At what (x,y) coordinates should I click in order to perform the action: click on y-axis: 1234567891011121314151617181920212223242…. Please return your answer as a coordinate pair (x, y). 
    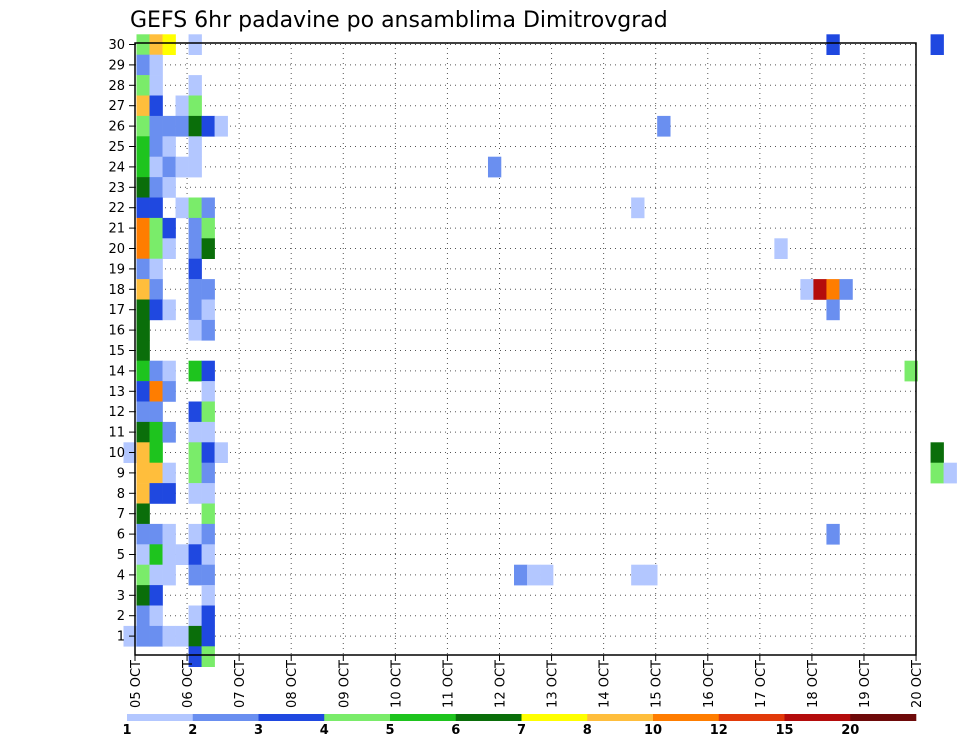
    Looking at the image, I should click on (121, 341).